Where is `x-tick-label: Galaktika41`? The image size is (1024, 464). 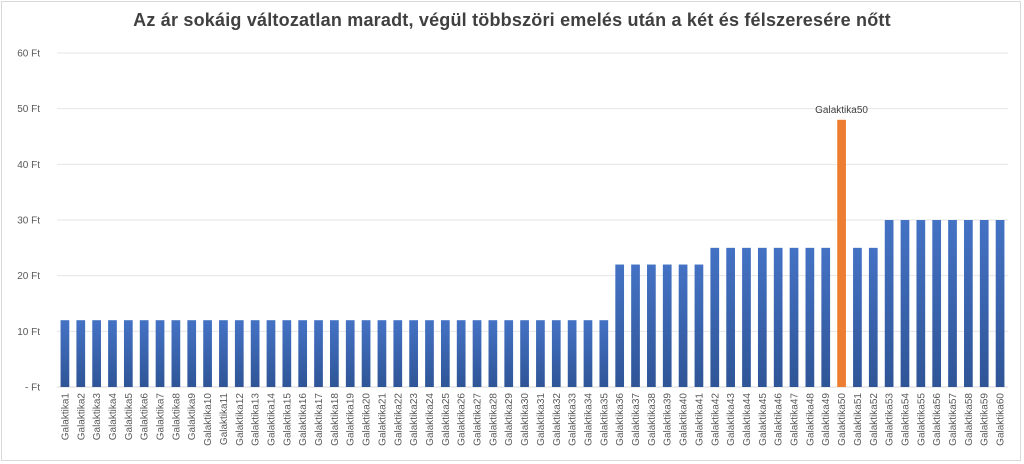
x-tick-label: Galaktika41 is located at coordinates (699, 419).